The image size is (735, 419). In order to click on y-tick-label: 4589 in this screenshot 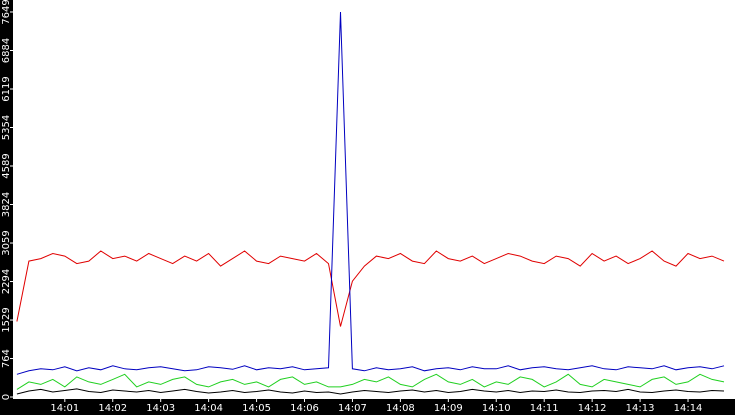, I will do `click(6, 165)`.